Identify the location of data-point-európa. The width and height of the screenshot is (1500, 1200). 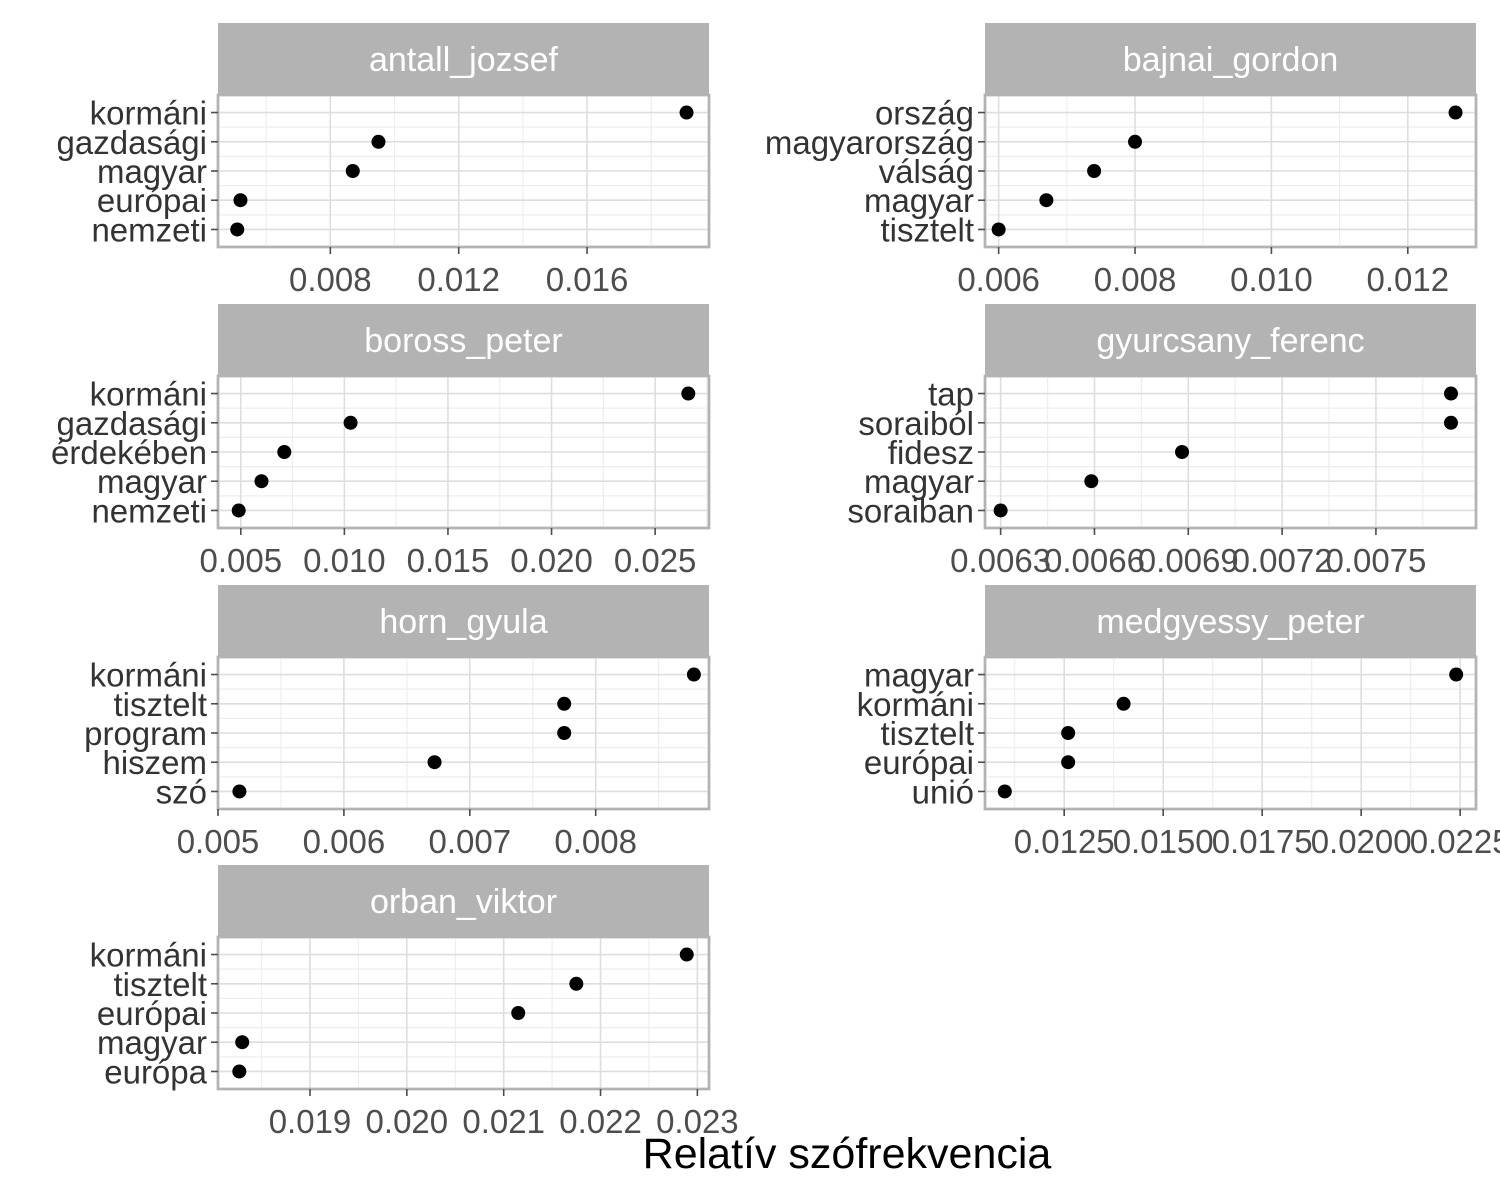
(239, 1071).